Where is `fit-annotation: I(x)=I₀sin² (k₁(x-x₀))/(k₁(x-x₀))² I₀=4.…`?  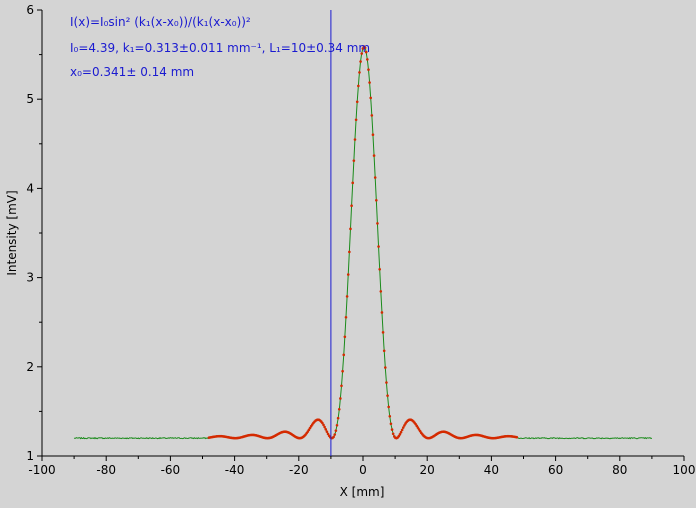 fit-annotation: I(x)=I₀sin² (k₁(x-x₀))/(k₁(x-x₀))² I₀=4.… is located at coordinates (220, 47).